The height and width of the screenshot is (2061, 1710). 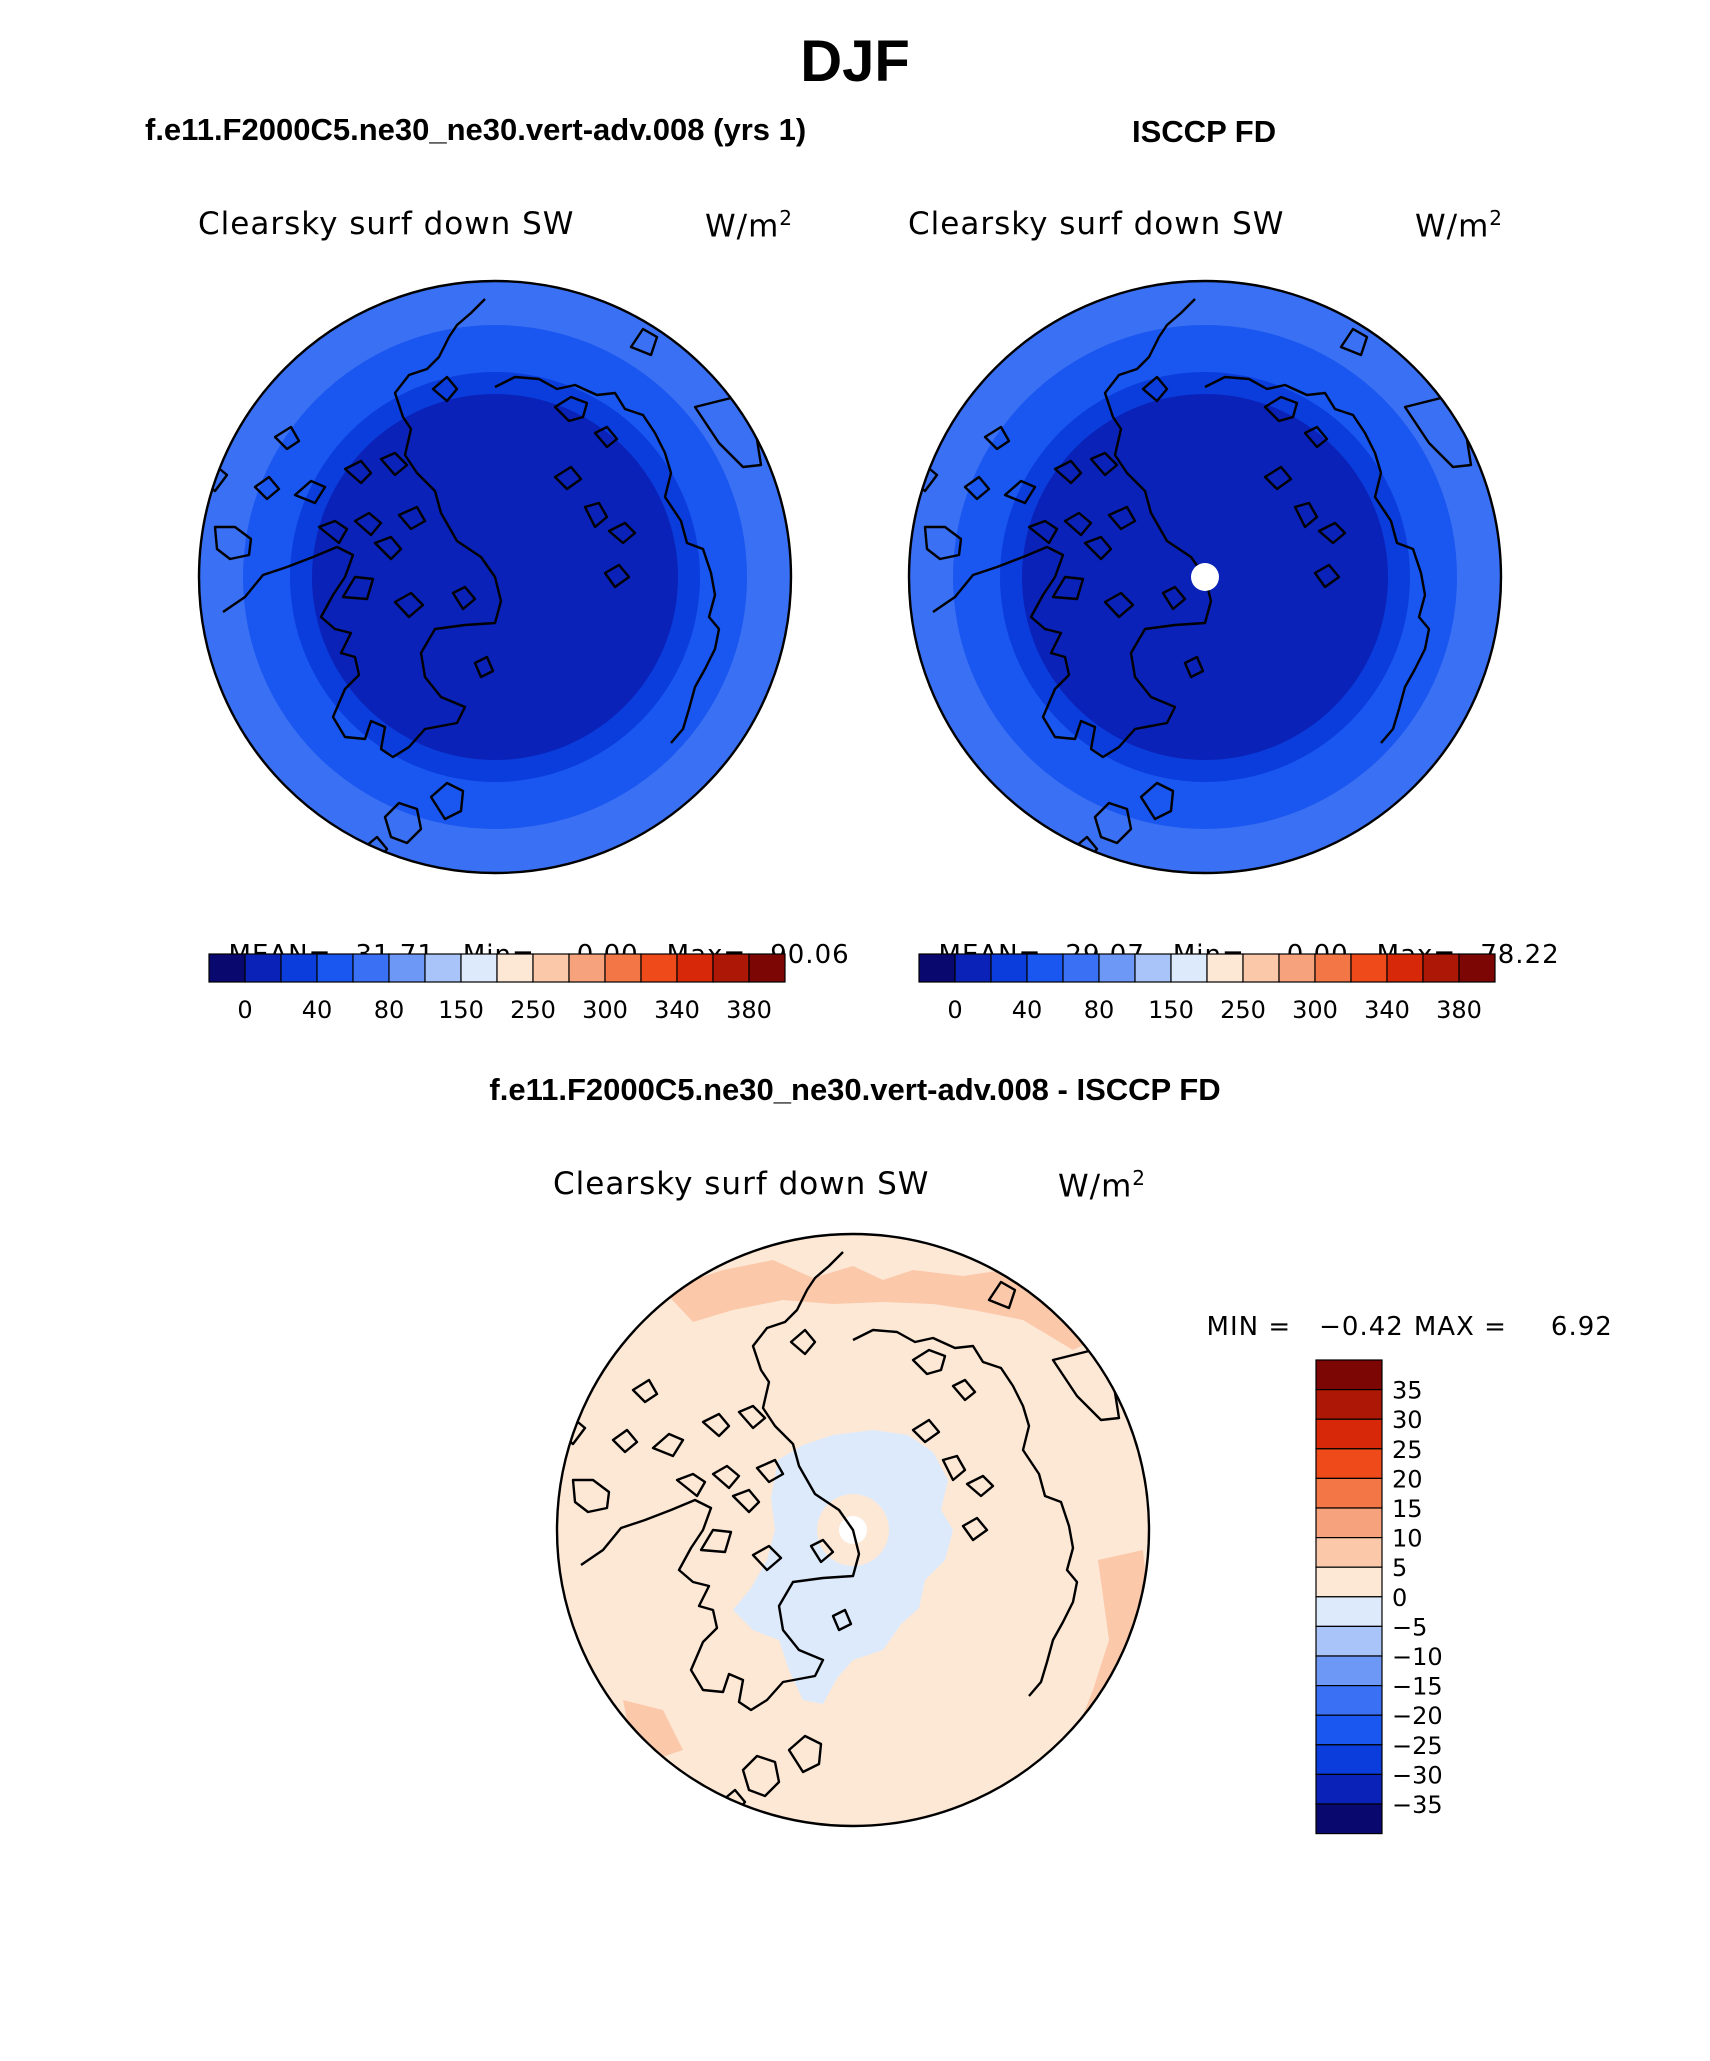 What do you see at coordinates (1452, 226) in the screenshot?
I see `panel-obs-units-base: W/m` at bounding box center [1452, 226].